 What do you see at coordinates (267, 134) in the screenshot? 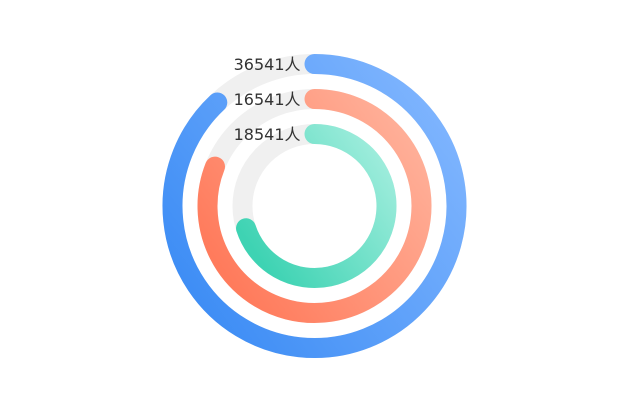
I see `ring-label-2: 18541人` at bounding box center [267, 134].